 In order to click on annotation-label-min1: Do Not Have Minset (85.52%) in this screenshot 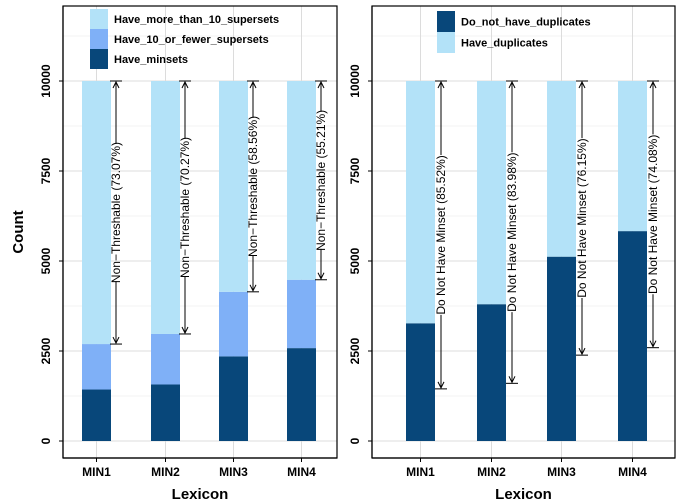, I will do `click(441, 234)`.